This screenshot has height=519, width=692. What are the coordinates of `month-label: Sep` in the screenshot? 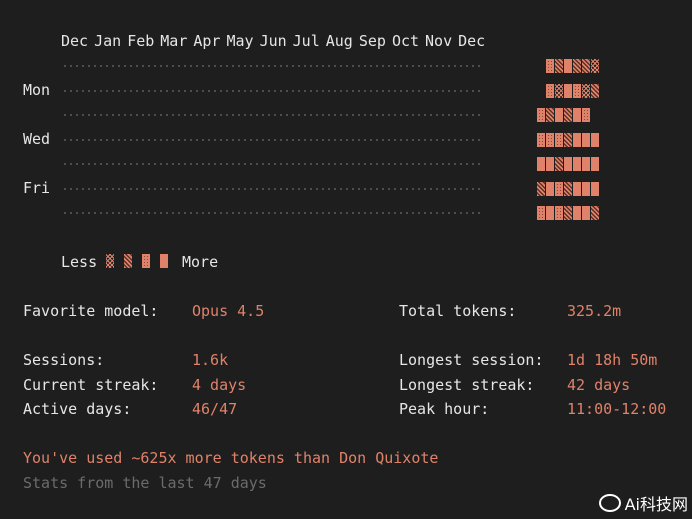 It's located at (372, 41).